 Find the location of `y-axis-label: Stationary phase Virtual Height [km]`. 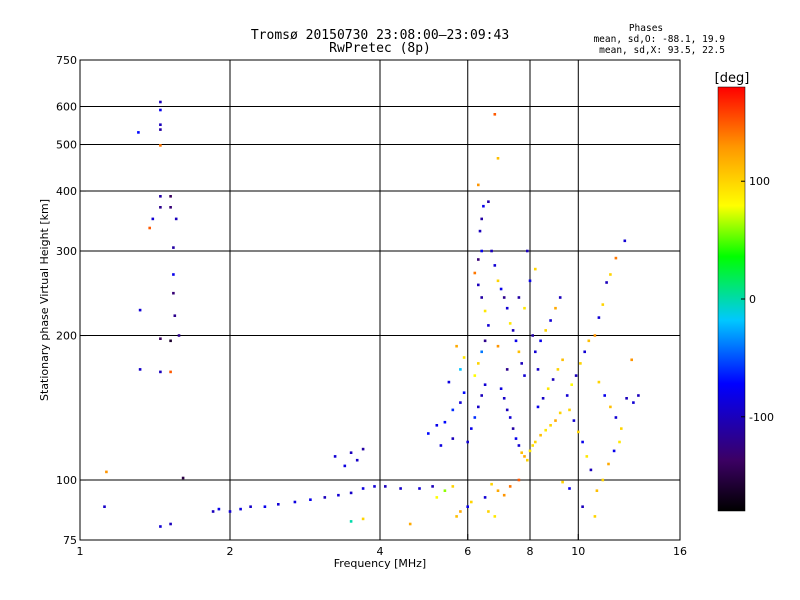

y-axis-label: Stationary phase Virtual Height [km] is located at coordinates (44, 300).